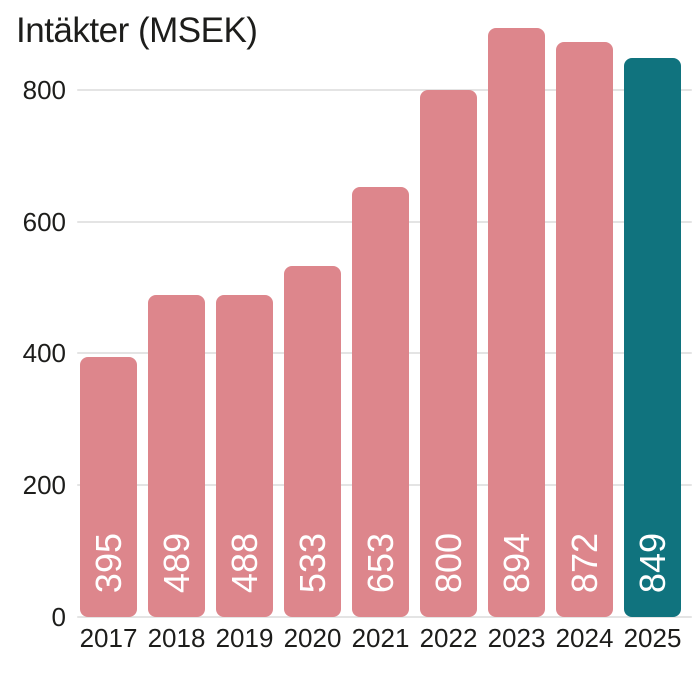  Describe the element at coordinates (108, 487) in the screenshot. I see `bar-2017: 395` at that location.